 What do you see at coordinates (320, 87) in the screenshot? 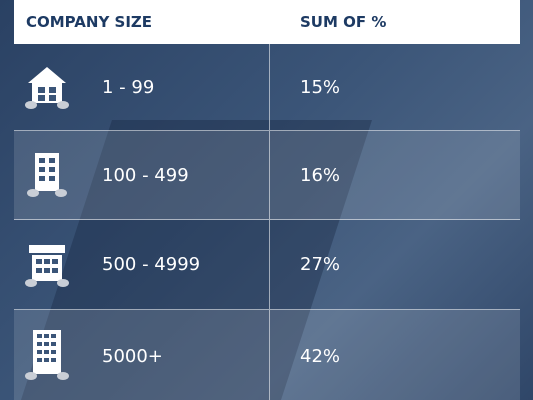
I see `percent-cell: 15%` at bounding box center [320, 87].